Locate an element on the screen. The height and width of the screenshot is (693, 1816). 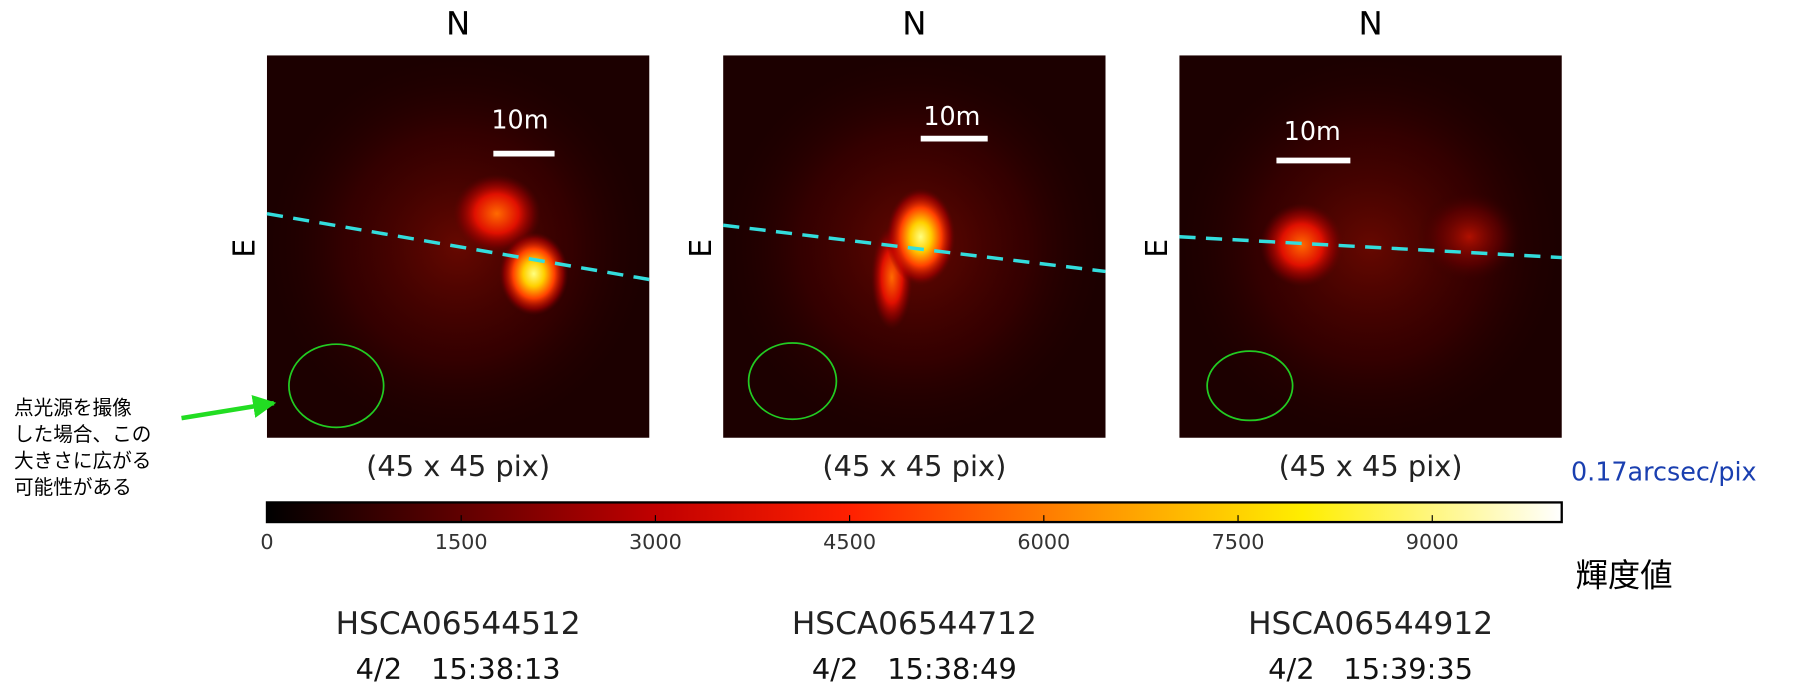
colorbar-tick-label: 9000 is located at coordinates (1432, 542).